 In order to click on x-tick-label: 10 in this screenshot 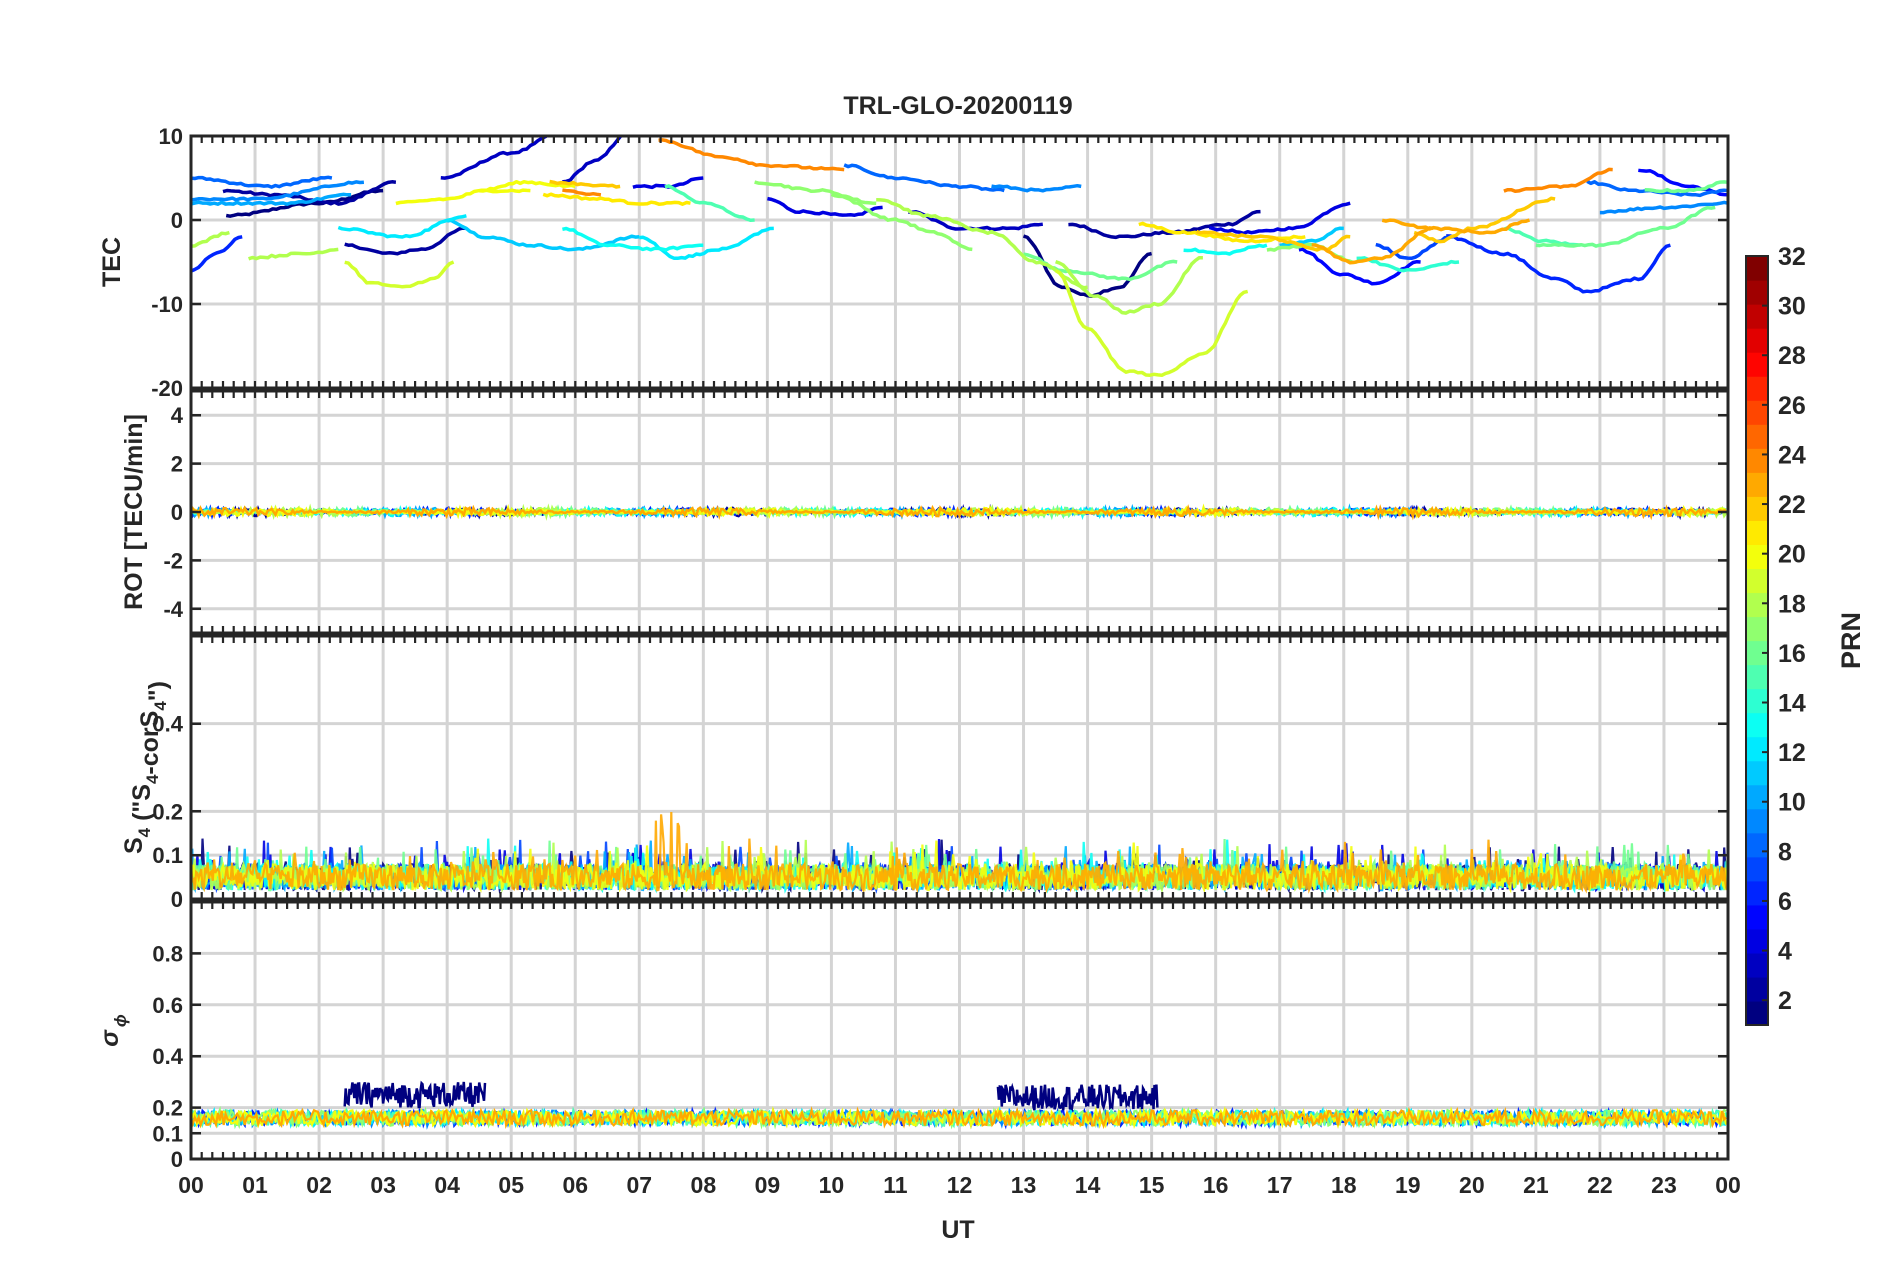, I will do `click(832, 1185)`.